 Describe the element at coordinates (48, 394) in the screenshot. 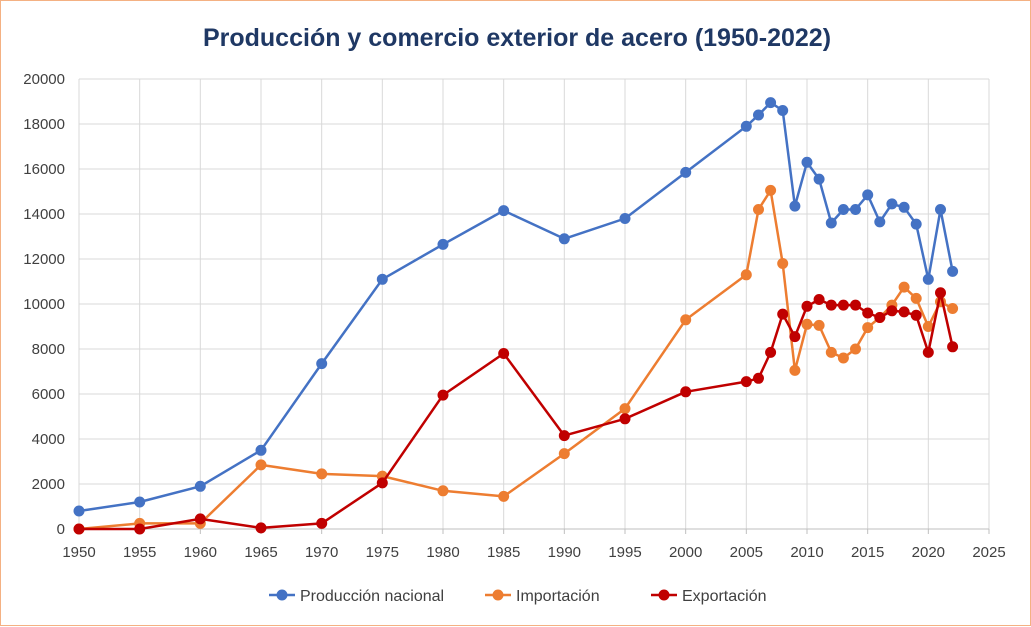

I see `y-tick-label: 6000` at that location.